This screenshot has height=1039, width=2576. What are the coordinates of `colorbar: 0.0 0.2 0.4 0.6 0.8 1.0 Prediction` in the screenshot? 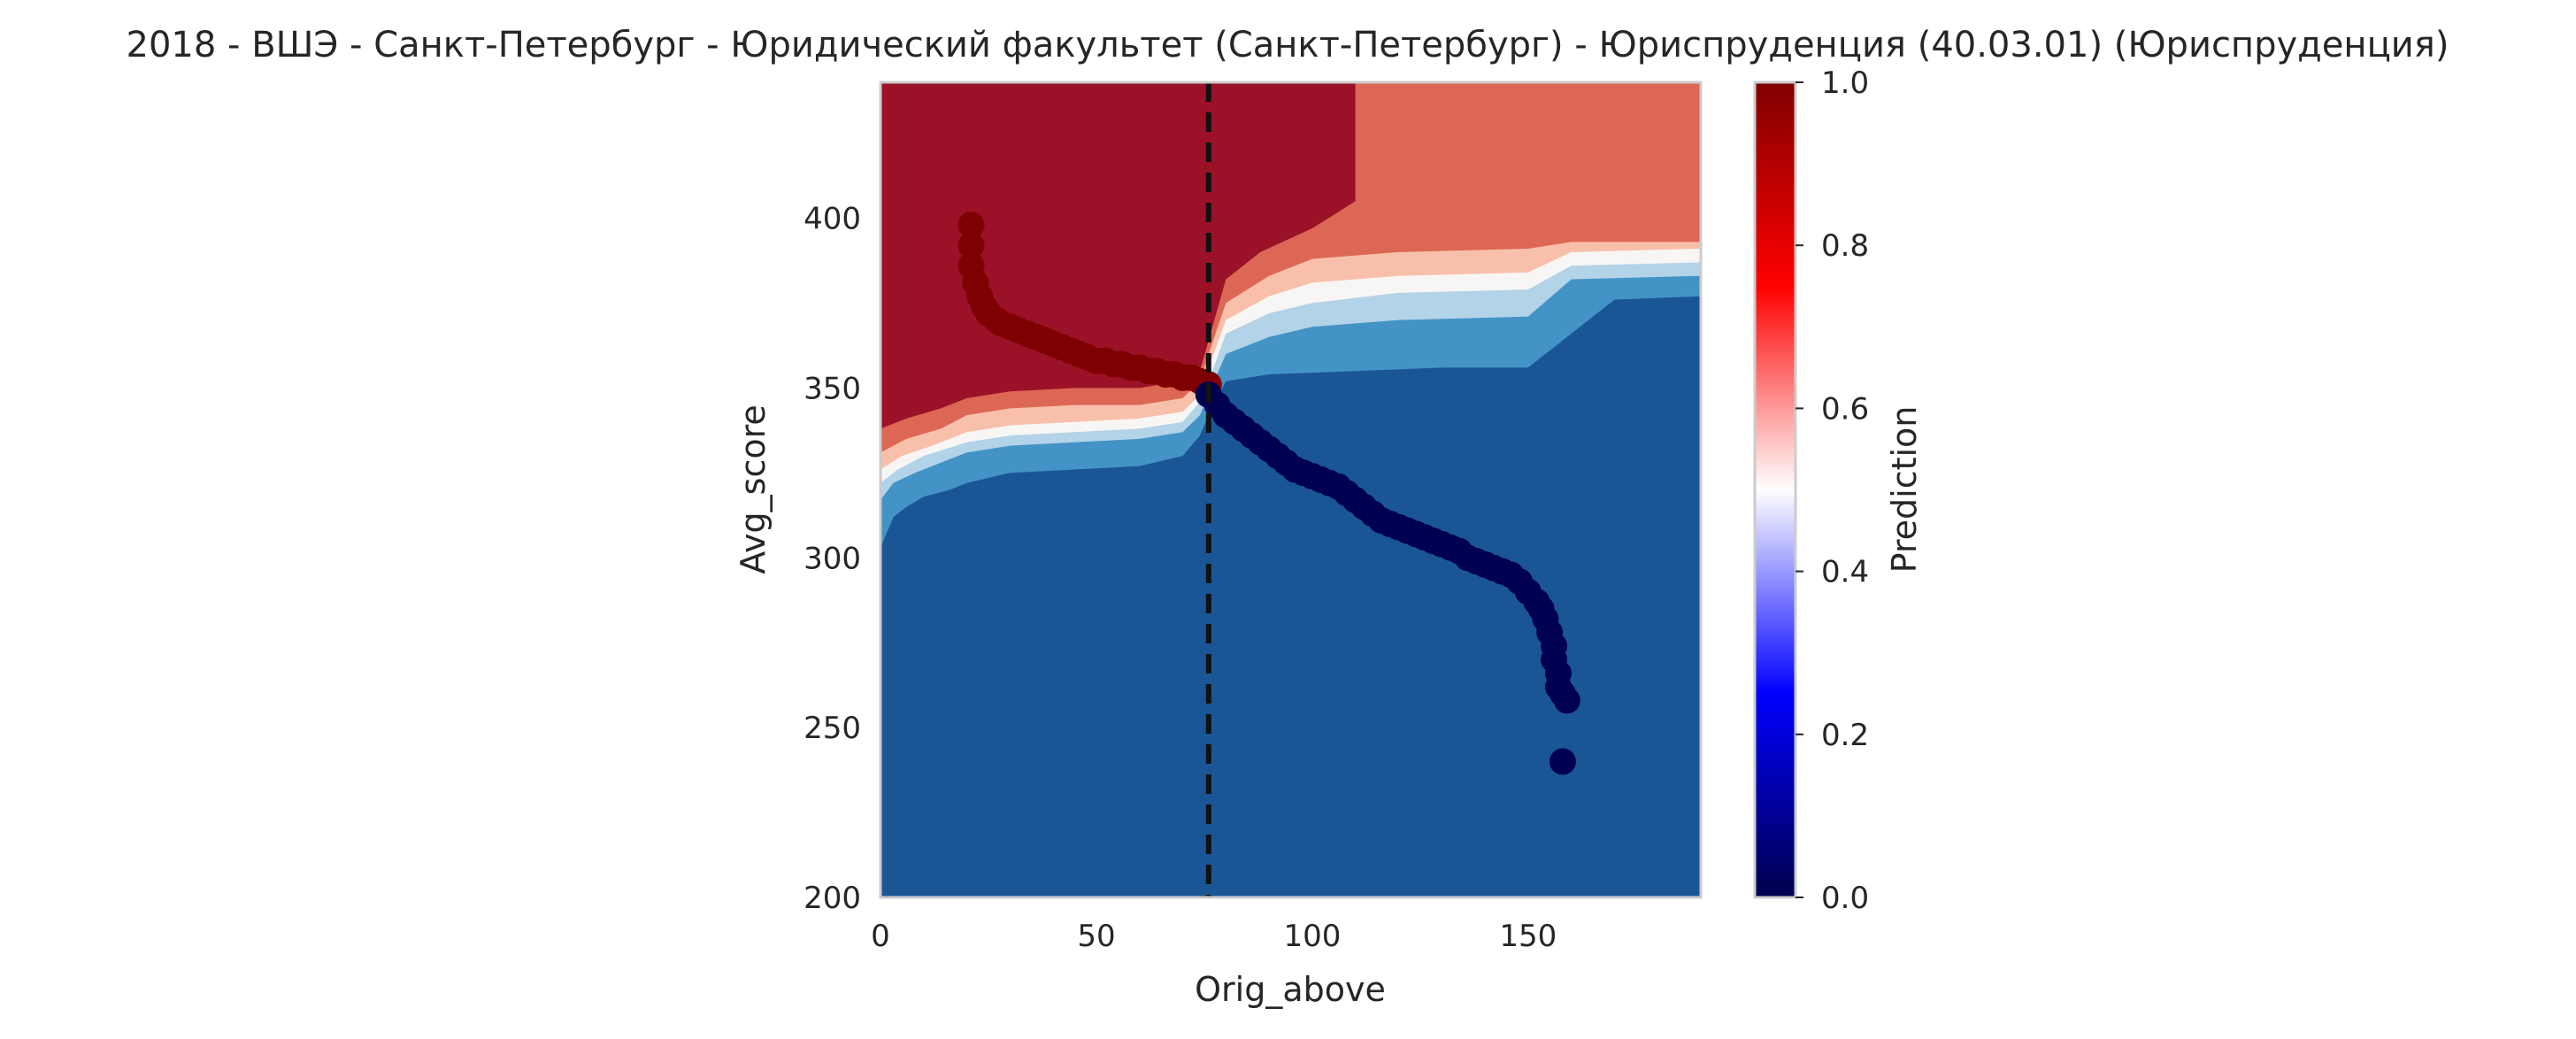 It's located at (1838, 491).